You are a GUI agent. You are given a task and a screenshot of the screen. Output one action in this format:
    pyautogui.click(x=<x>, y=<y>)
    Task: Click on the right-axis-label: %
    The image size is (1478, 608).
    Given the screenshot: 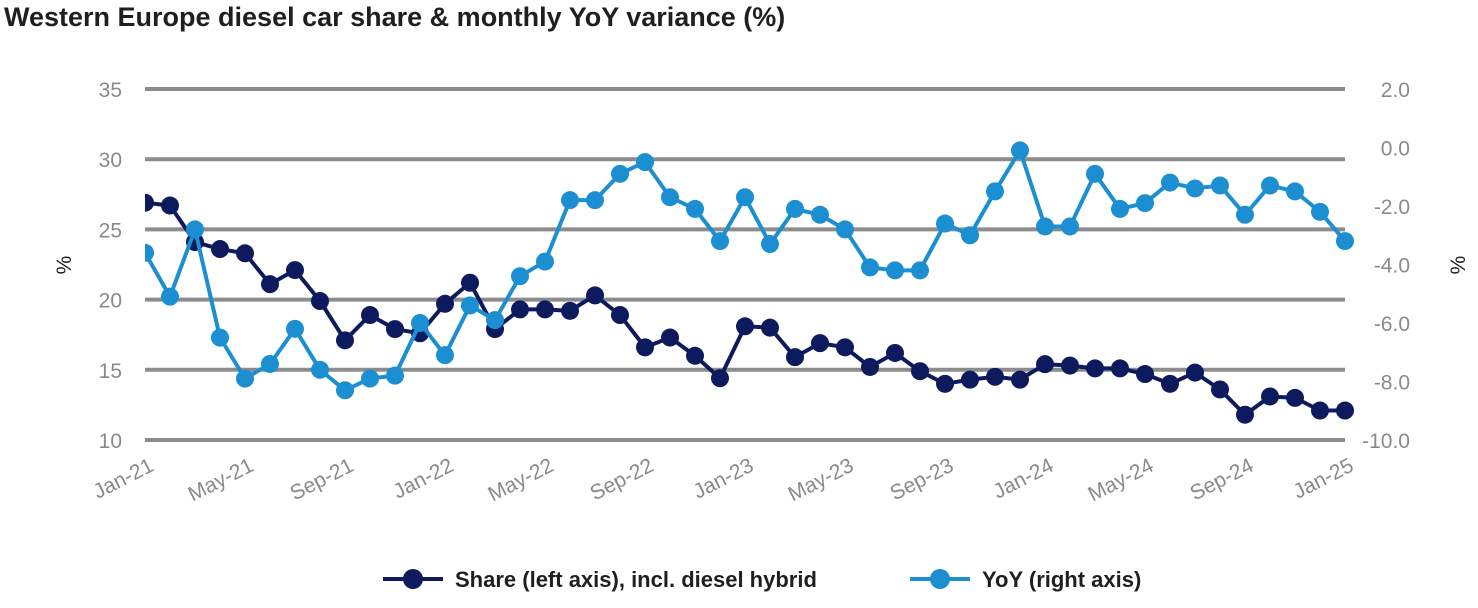 What is the action you would take?
    pyautogui.click(x=1458, y=265)
    